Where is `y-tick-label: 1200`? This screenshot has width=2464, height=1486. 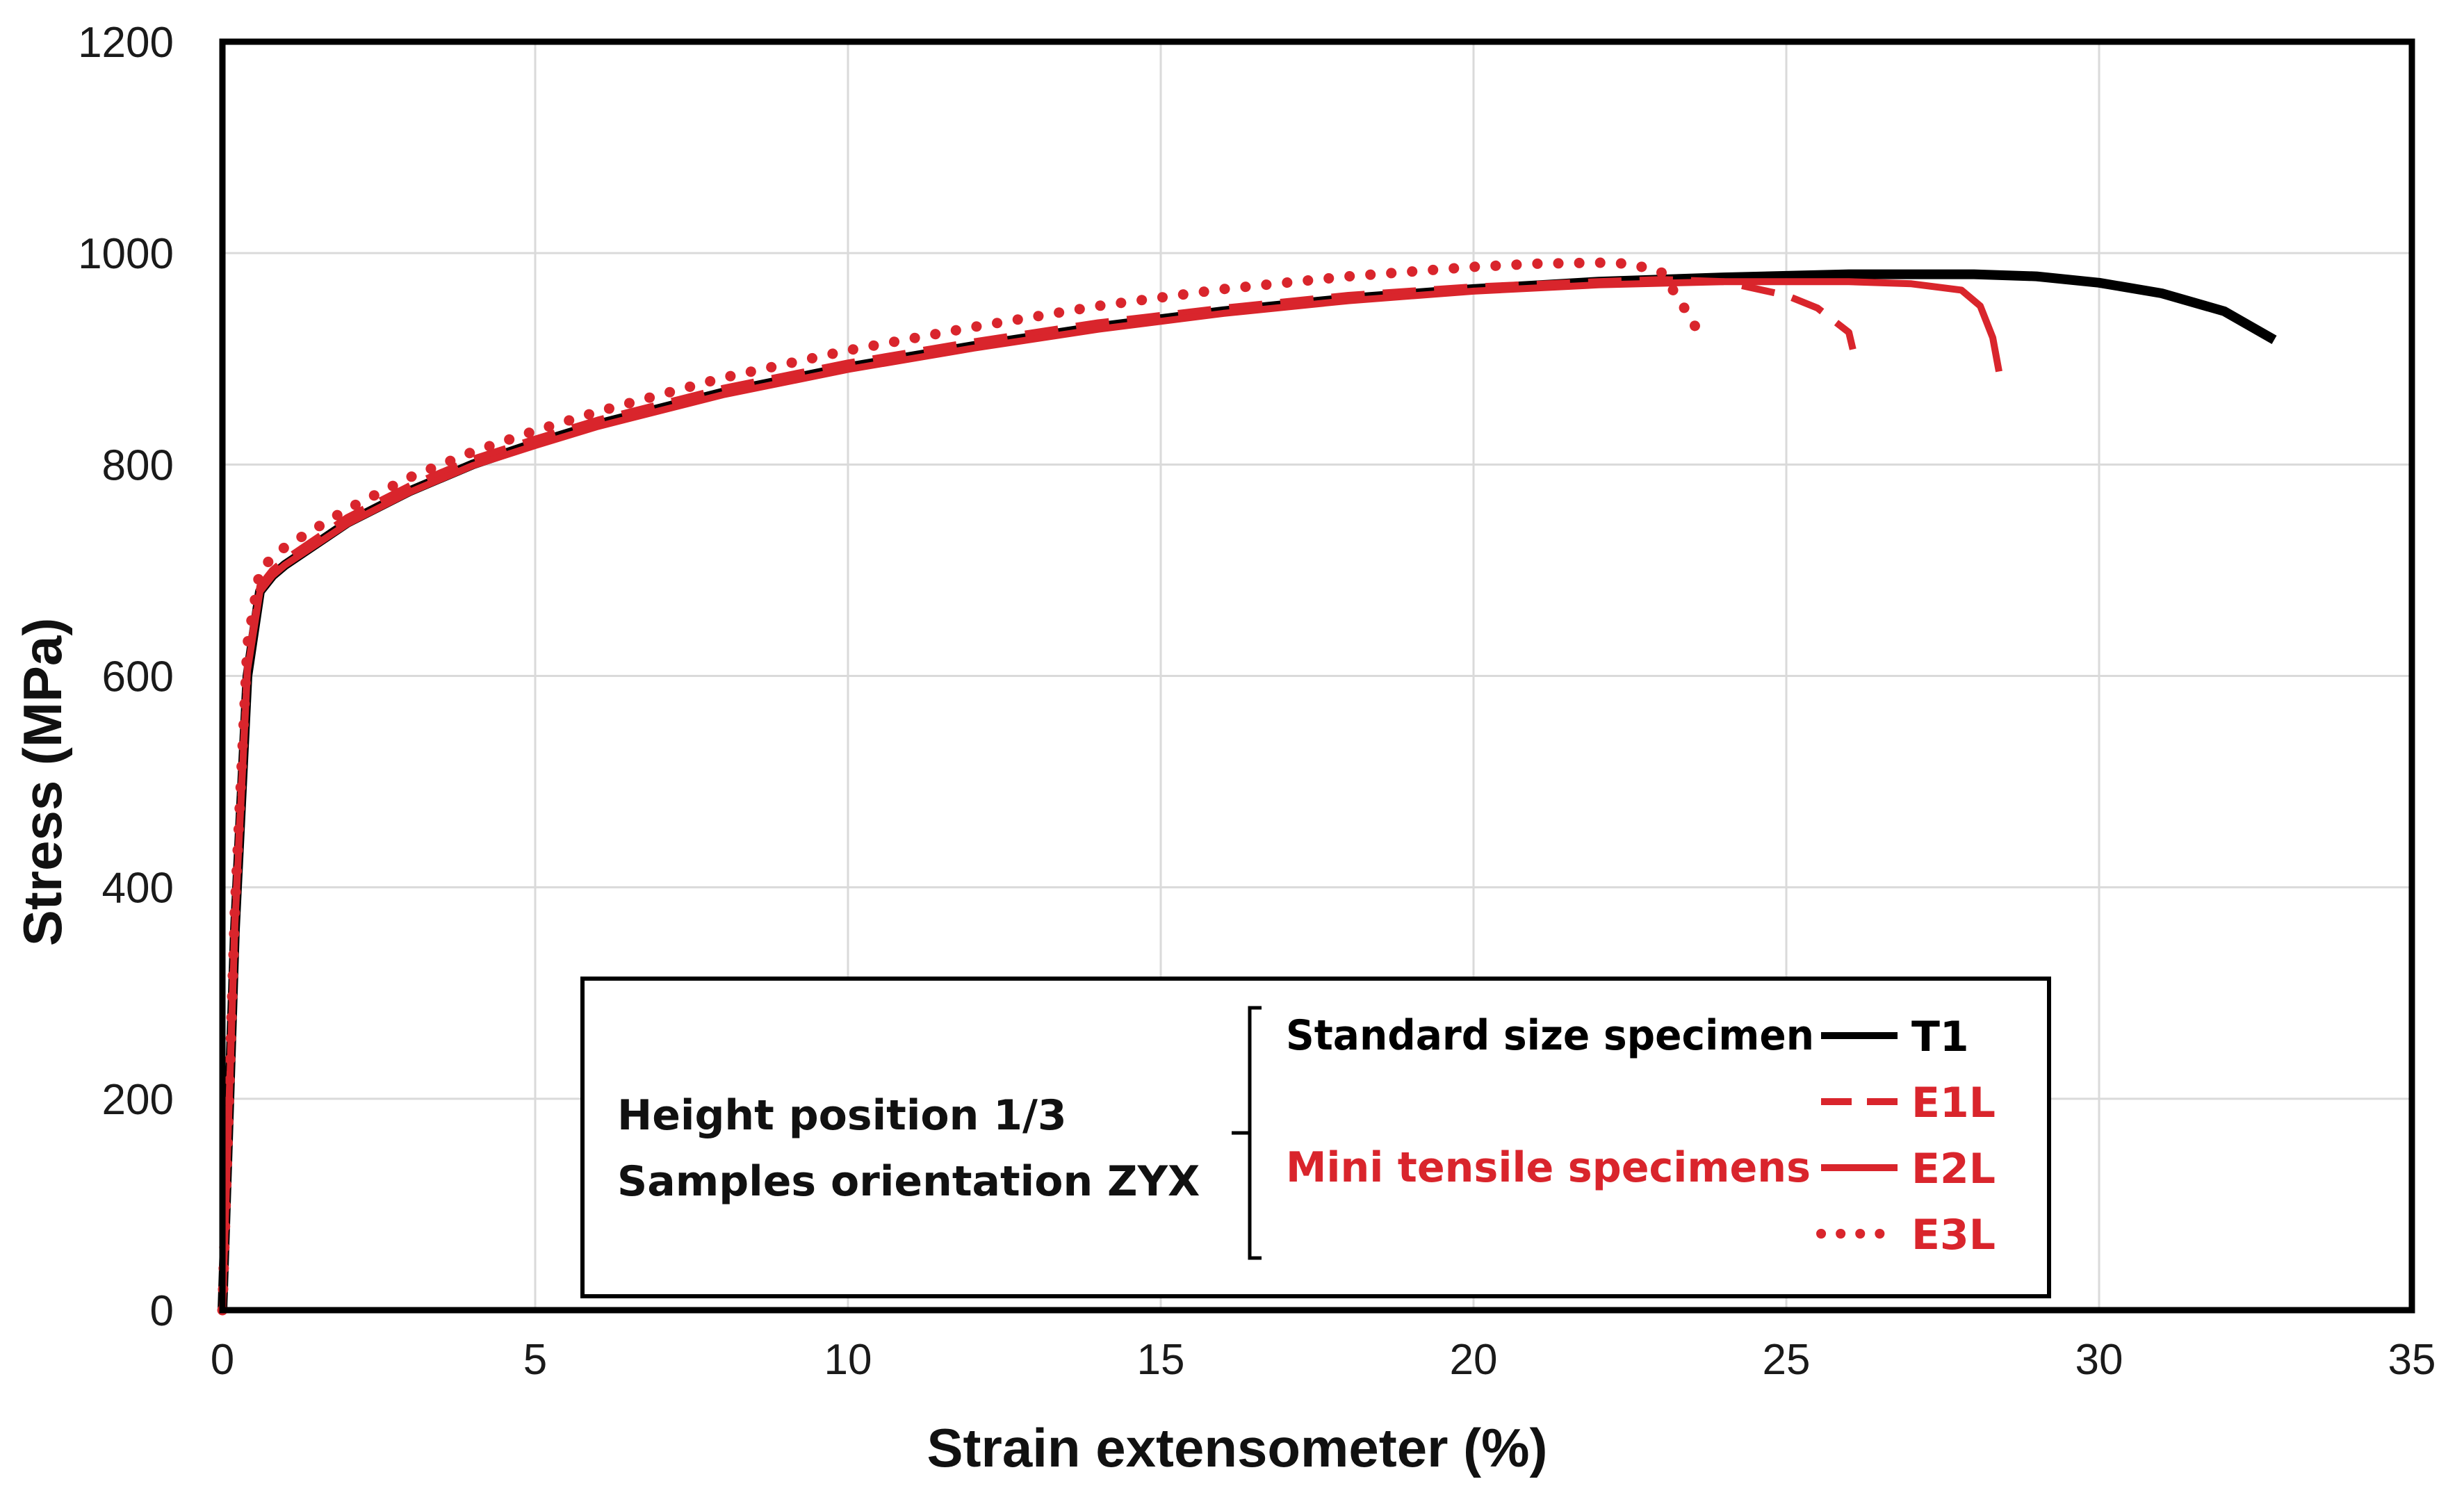
y-tick-label: 1200 is located at coordinates (126, 43).